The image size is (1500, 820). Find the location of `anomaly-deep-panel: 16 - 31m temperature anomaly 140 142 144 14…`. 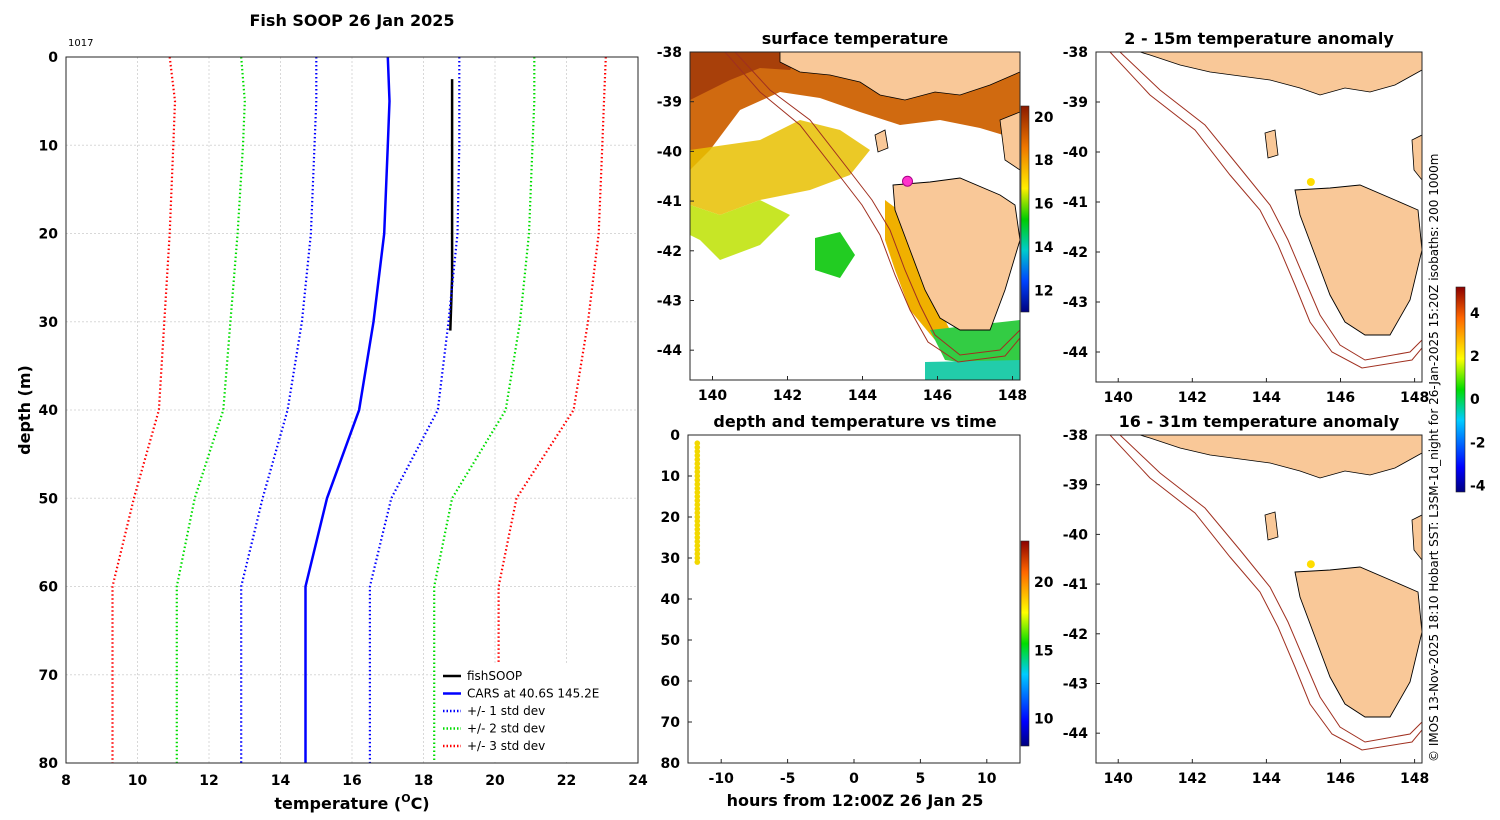

anomaly-deep-panel: 16 - 31m temperature anomaly 140 142 144 14… is located at coordinates (1246, 599).